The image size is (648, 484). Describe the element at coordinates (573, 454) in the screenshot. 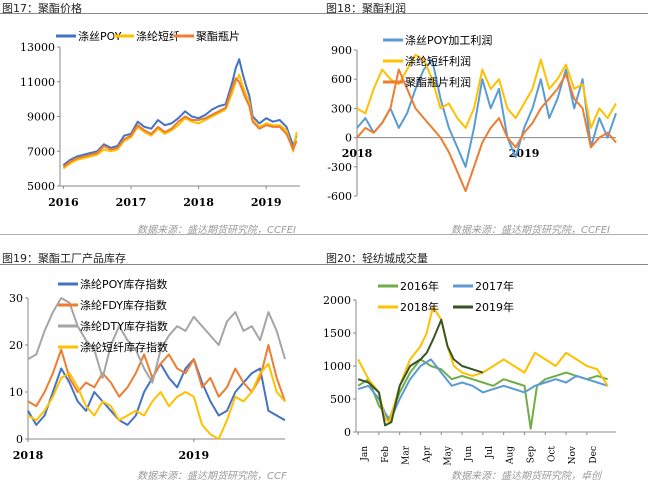

I see `x-tick-label: Nov` at that location.